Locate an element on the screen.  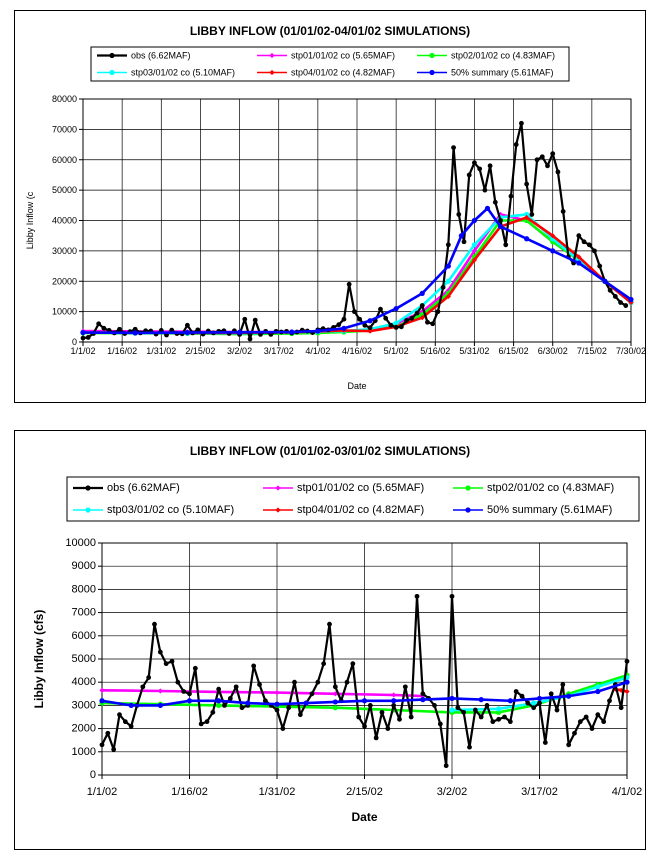
legend-label: stp04/01/02 co (4.82MAF) is located at coordinates (360, 510).